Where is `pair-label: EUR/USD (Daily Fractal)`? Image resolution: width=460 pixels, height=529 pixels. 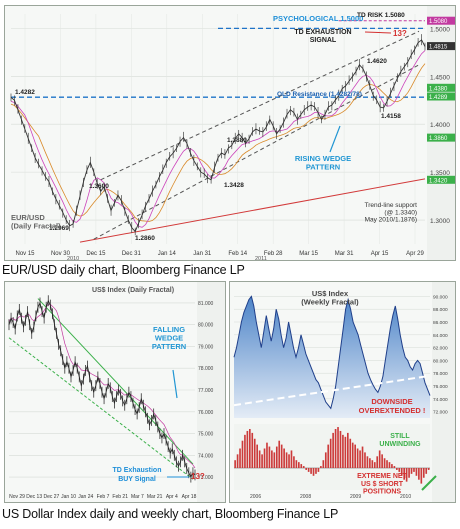
pair-label: EUR/USD (Daily Fractal) is located at coordinates (36, 221).